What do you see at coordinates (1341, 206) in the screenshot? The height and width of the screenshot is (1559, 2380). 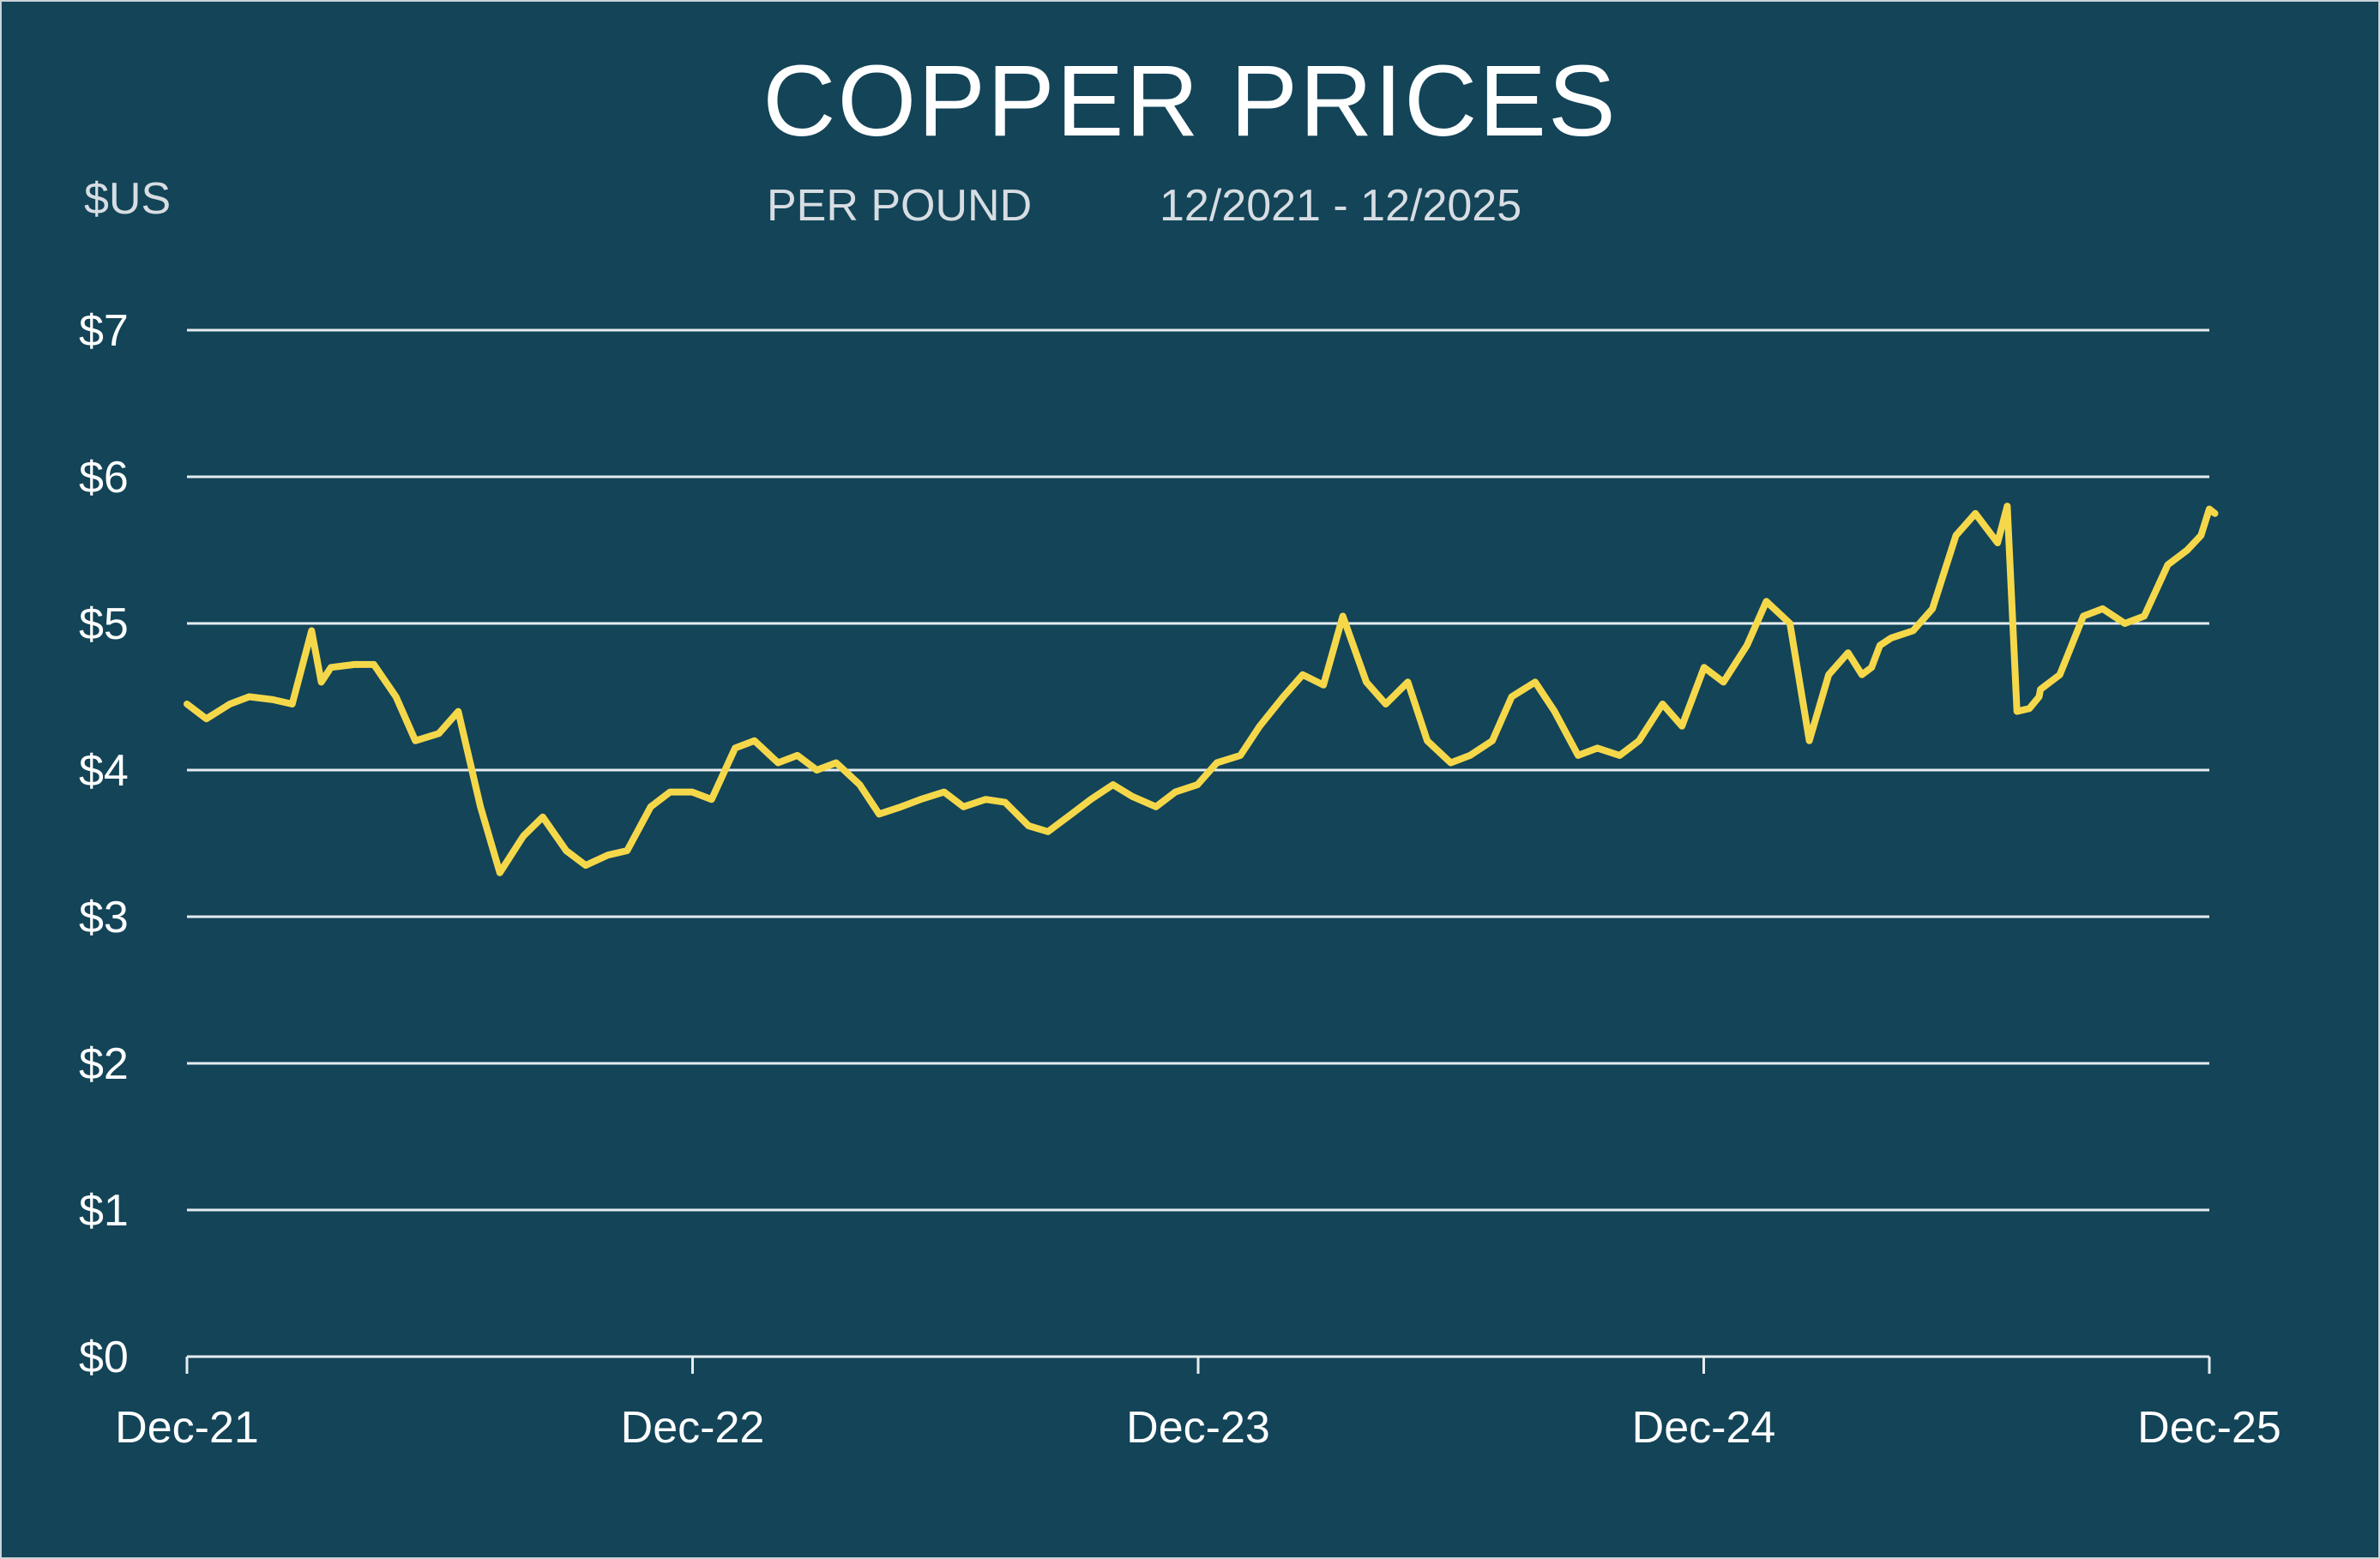 I see `date-range-label: 12/2021 - 12/2025` at bounding box center [1341, 206].